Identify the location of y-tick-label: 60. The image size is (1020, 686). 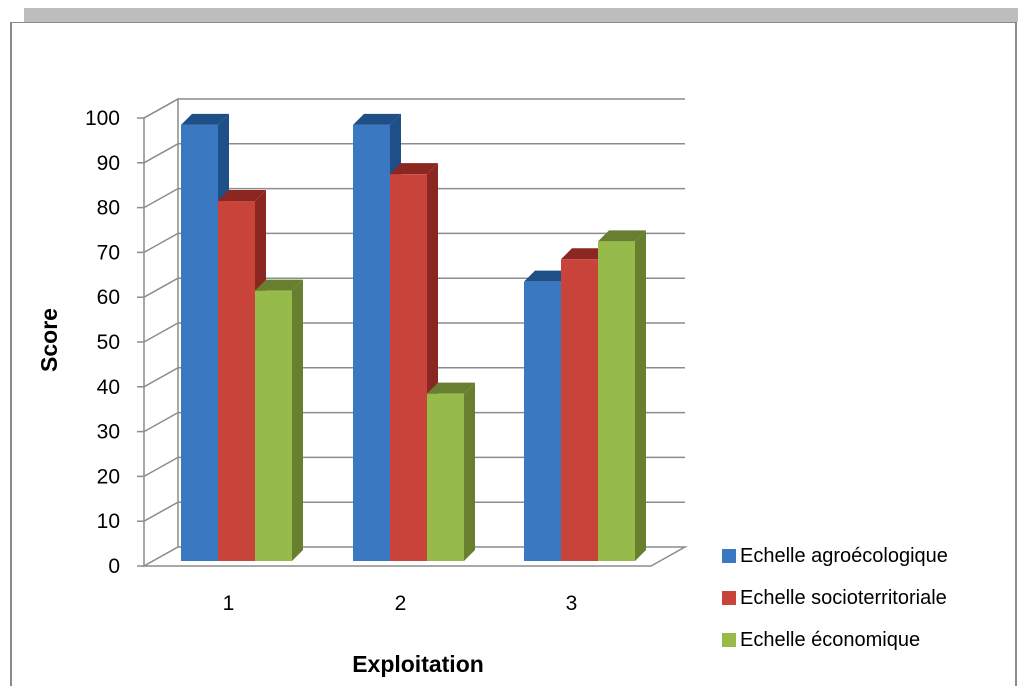
(108, 297).